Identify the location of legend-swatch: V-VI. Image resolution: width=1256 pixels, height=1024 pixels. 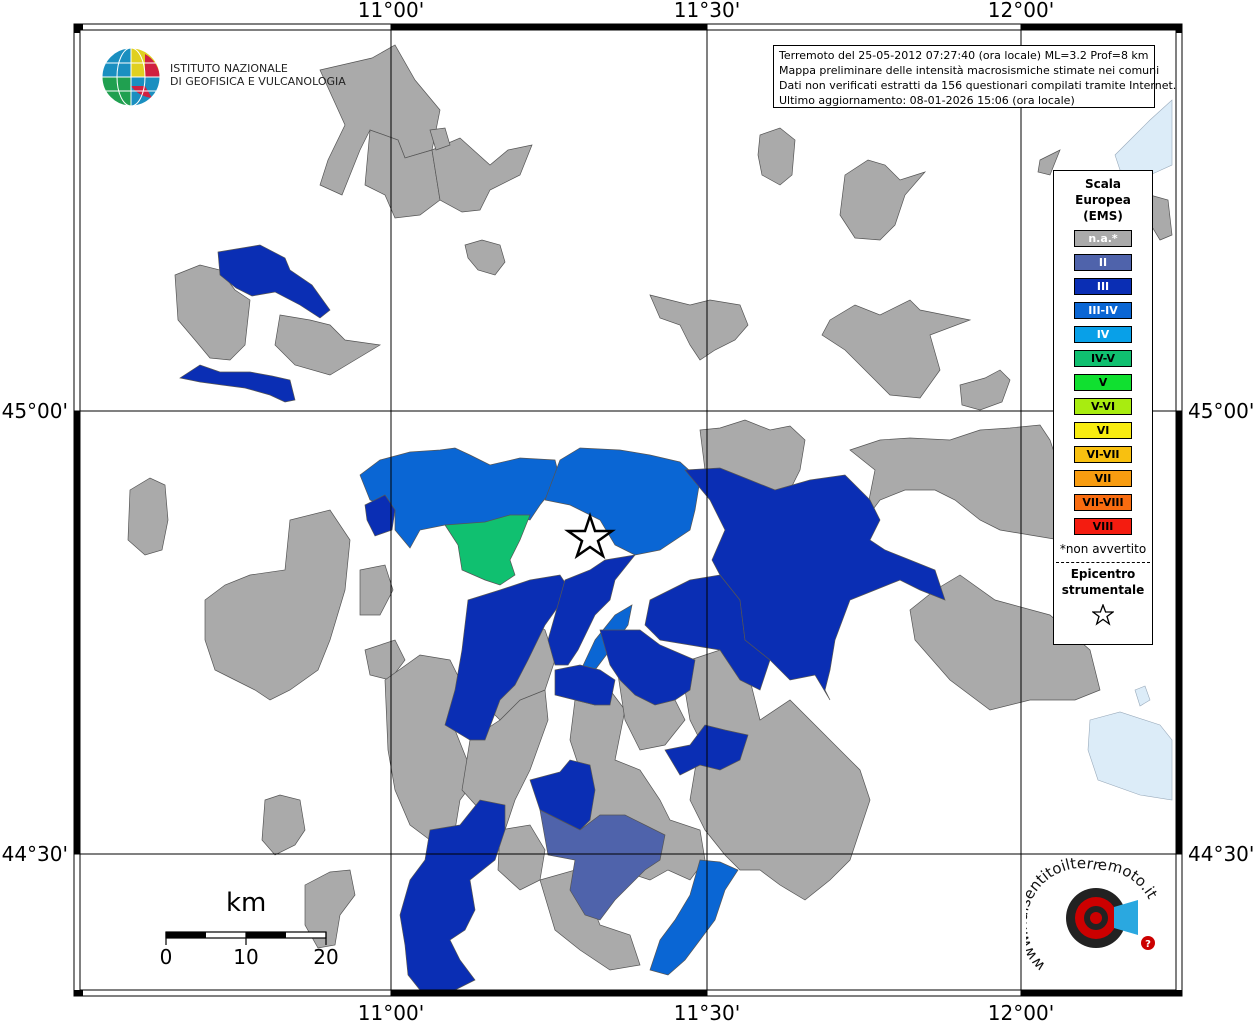
(1103, 406).